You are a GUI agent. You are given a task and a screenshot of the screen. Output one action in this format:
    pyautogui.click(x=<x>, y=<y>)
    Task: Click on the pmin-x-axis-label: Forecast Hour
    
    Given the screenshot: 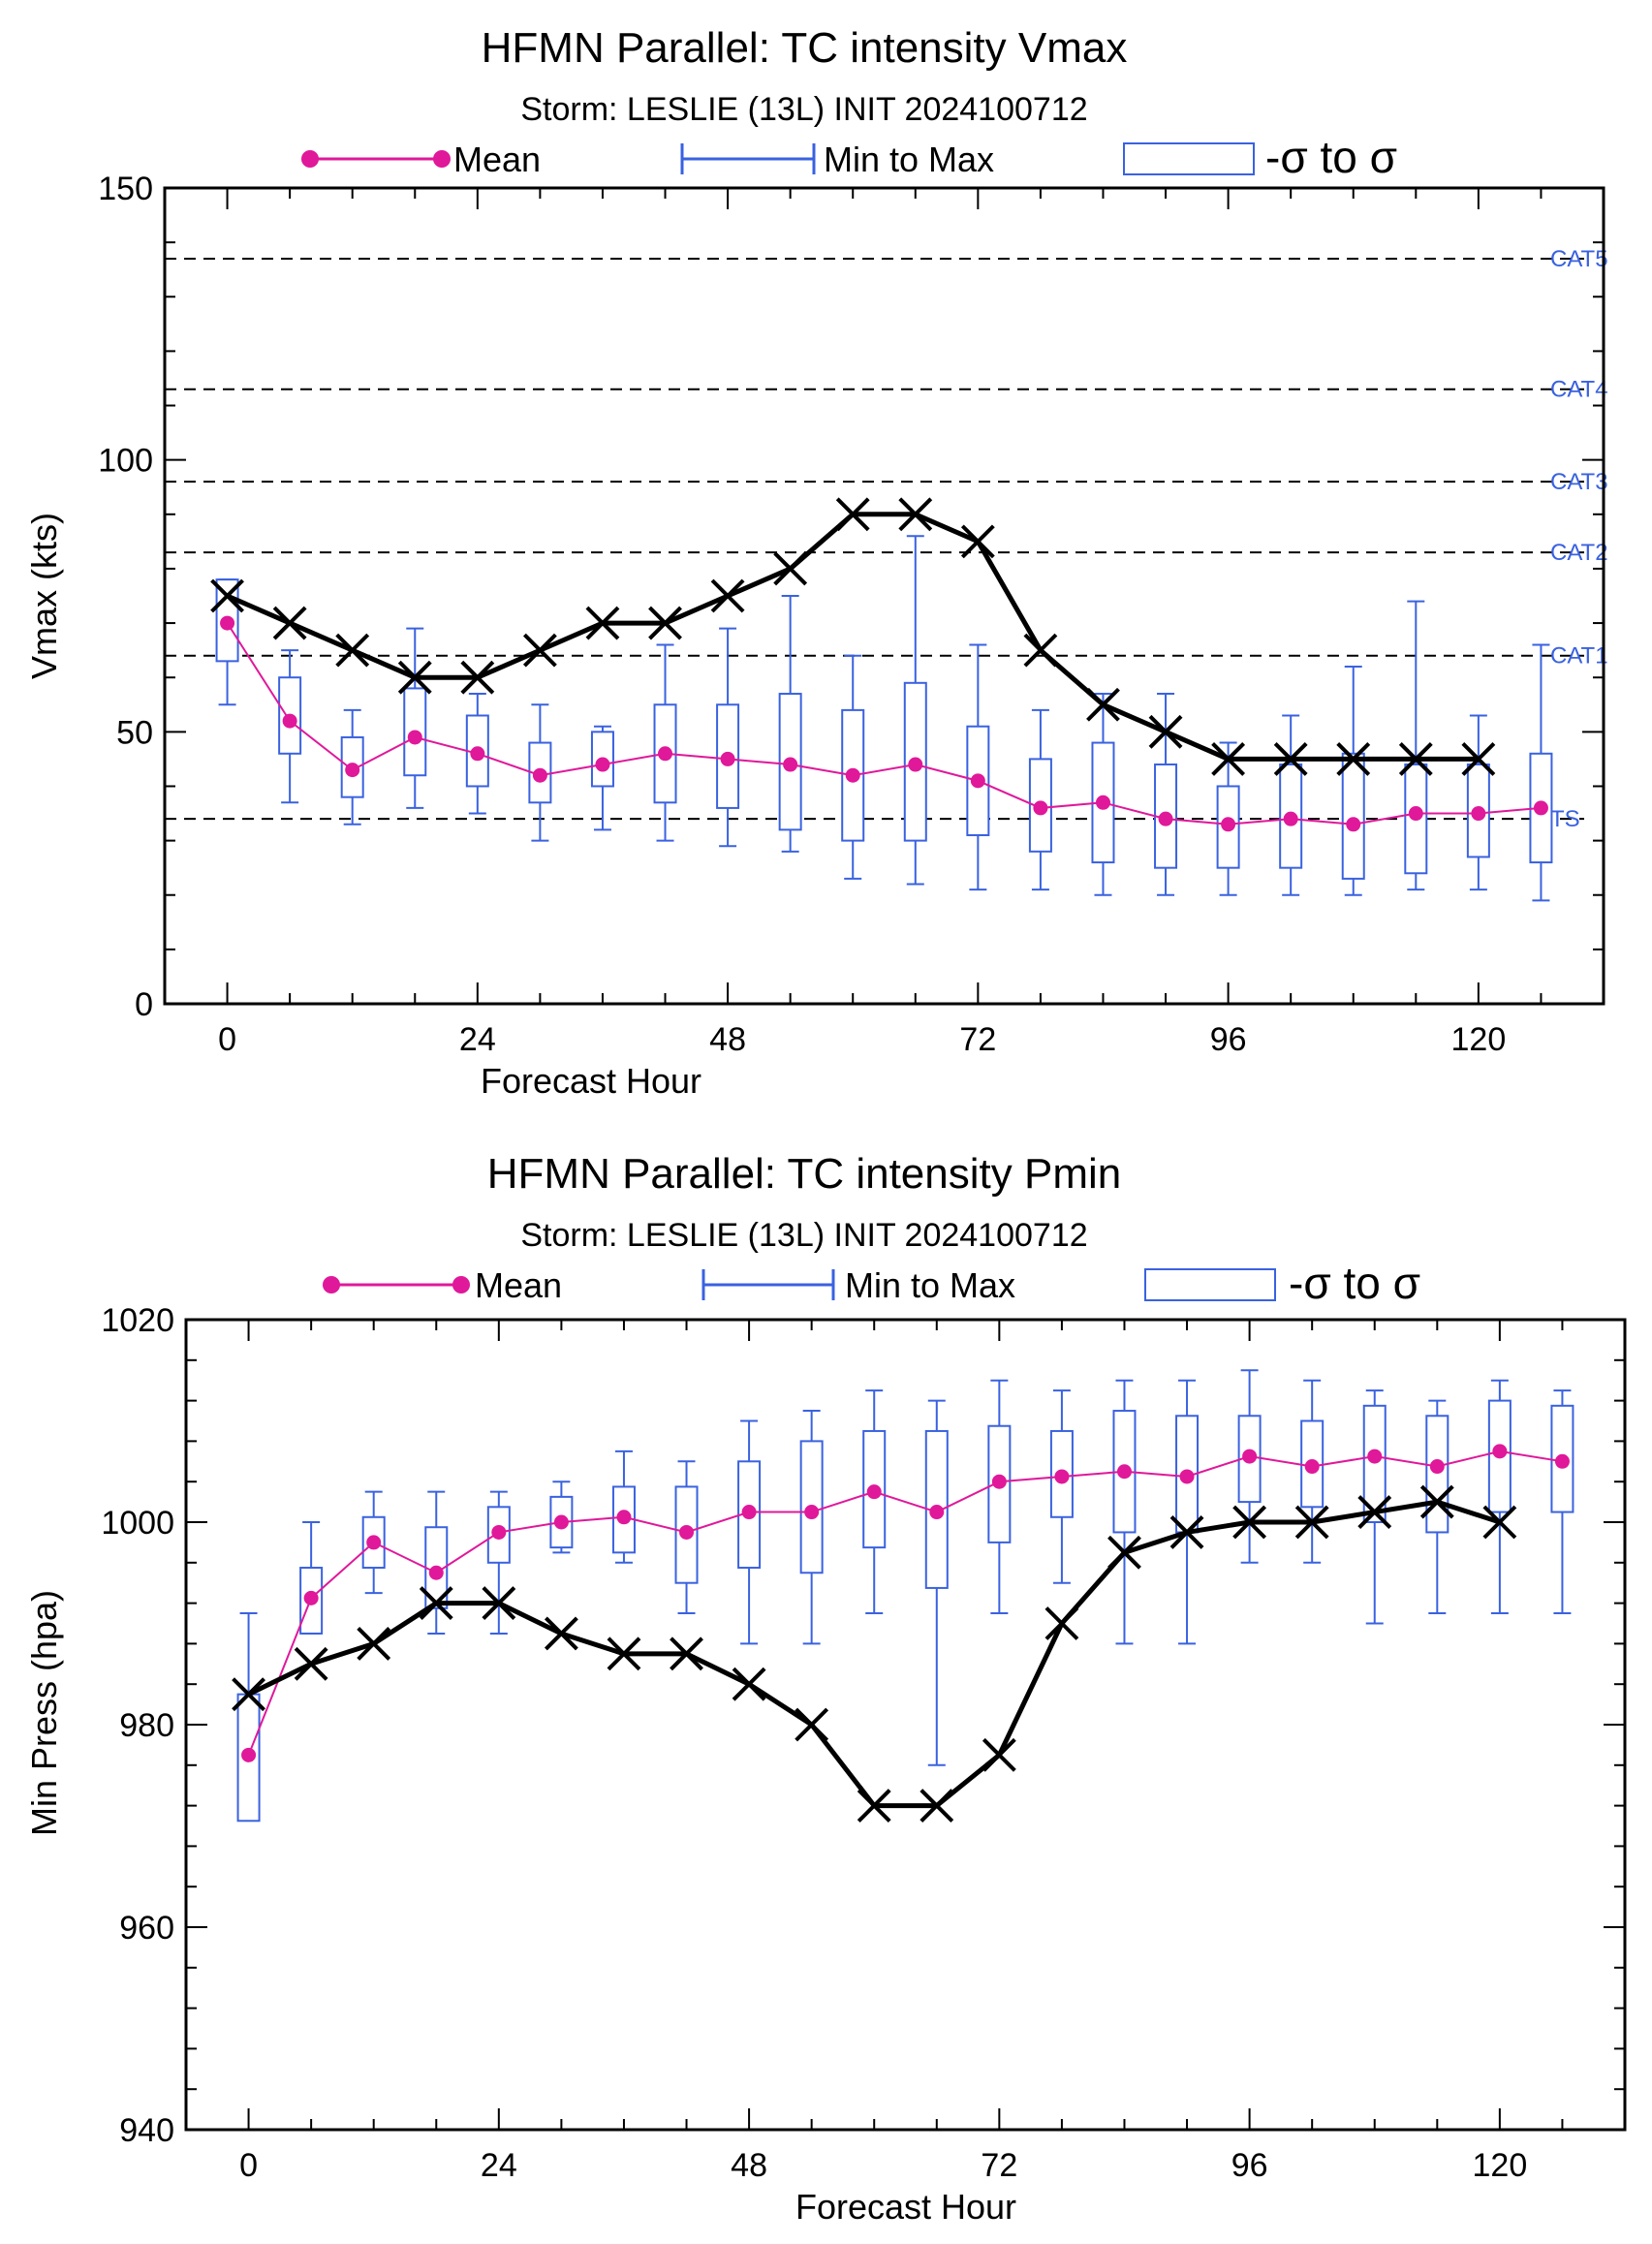 What is the action you would take?
    pyautogui.click(x=905, y=2207)
    